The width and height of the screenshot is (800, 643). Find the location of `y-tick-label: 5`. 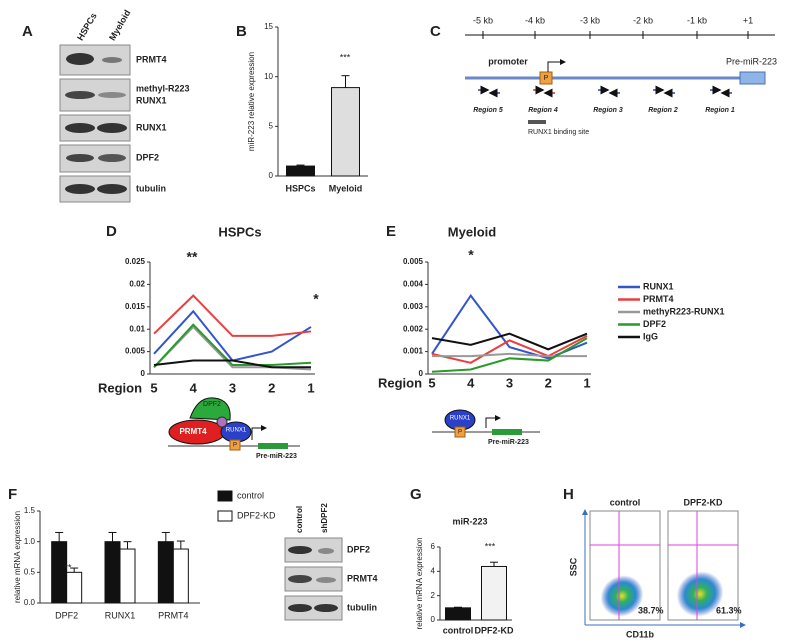

y-tick-label: 5 is located at coordinates (271, 125).